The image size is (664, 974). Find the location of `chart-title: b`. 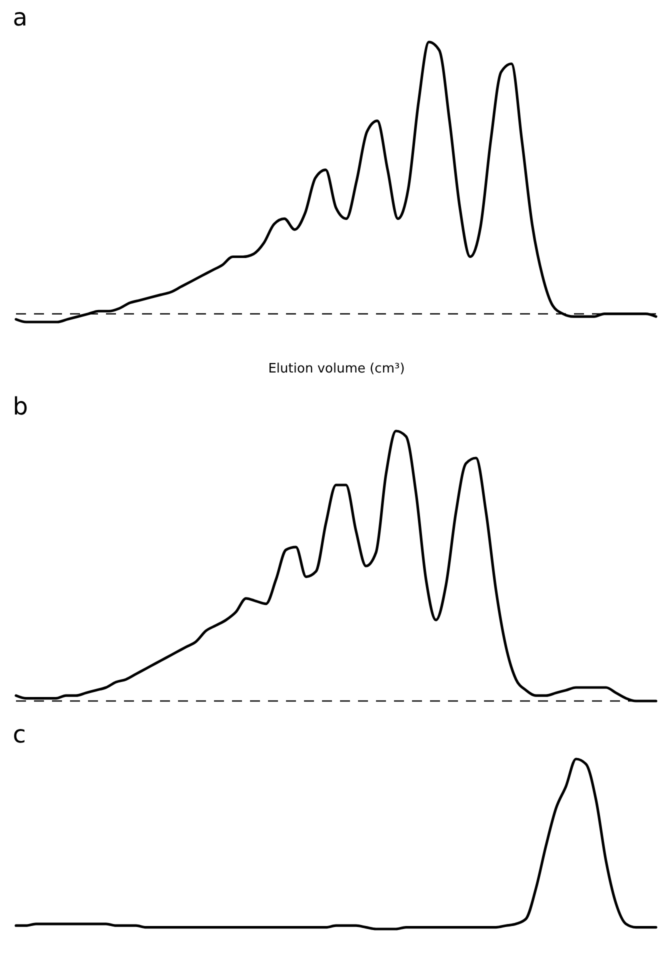

chart-title: b is located at coordinates (20, 406).